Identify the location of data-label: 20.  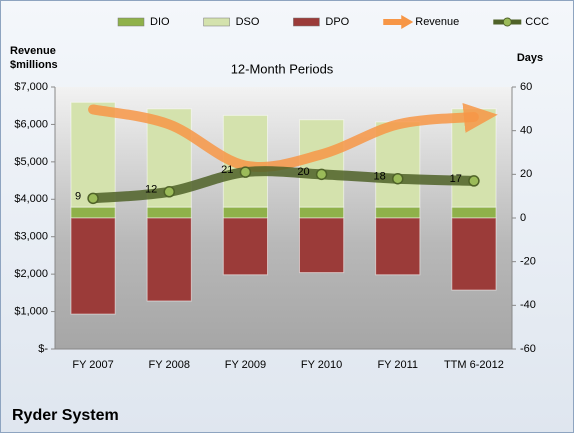
(303, 172).